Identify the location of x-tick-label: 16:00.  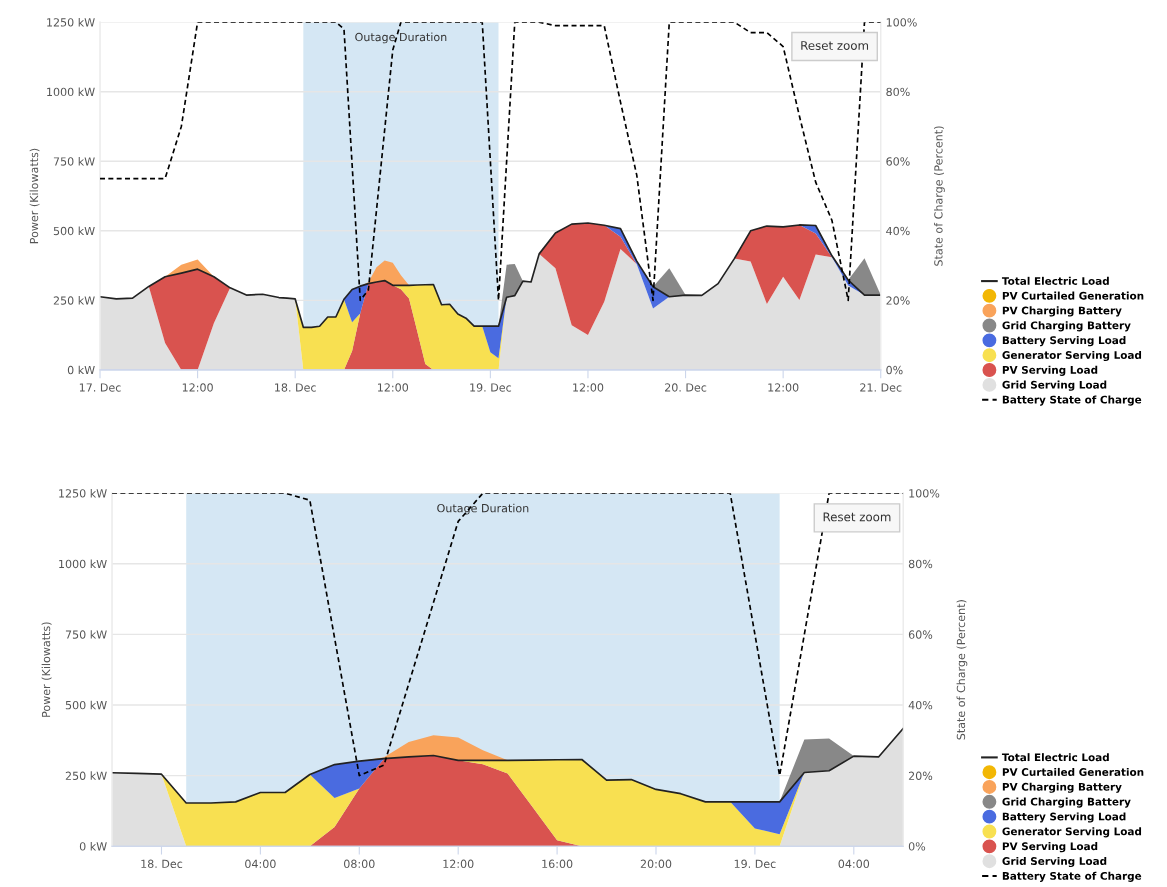
(557, 863).